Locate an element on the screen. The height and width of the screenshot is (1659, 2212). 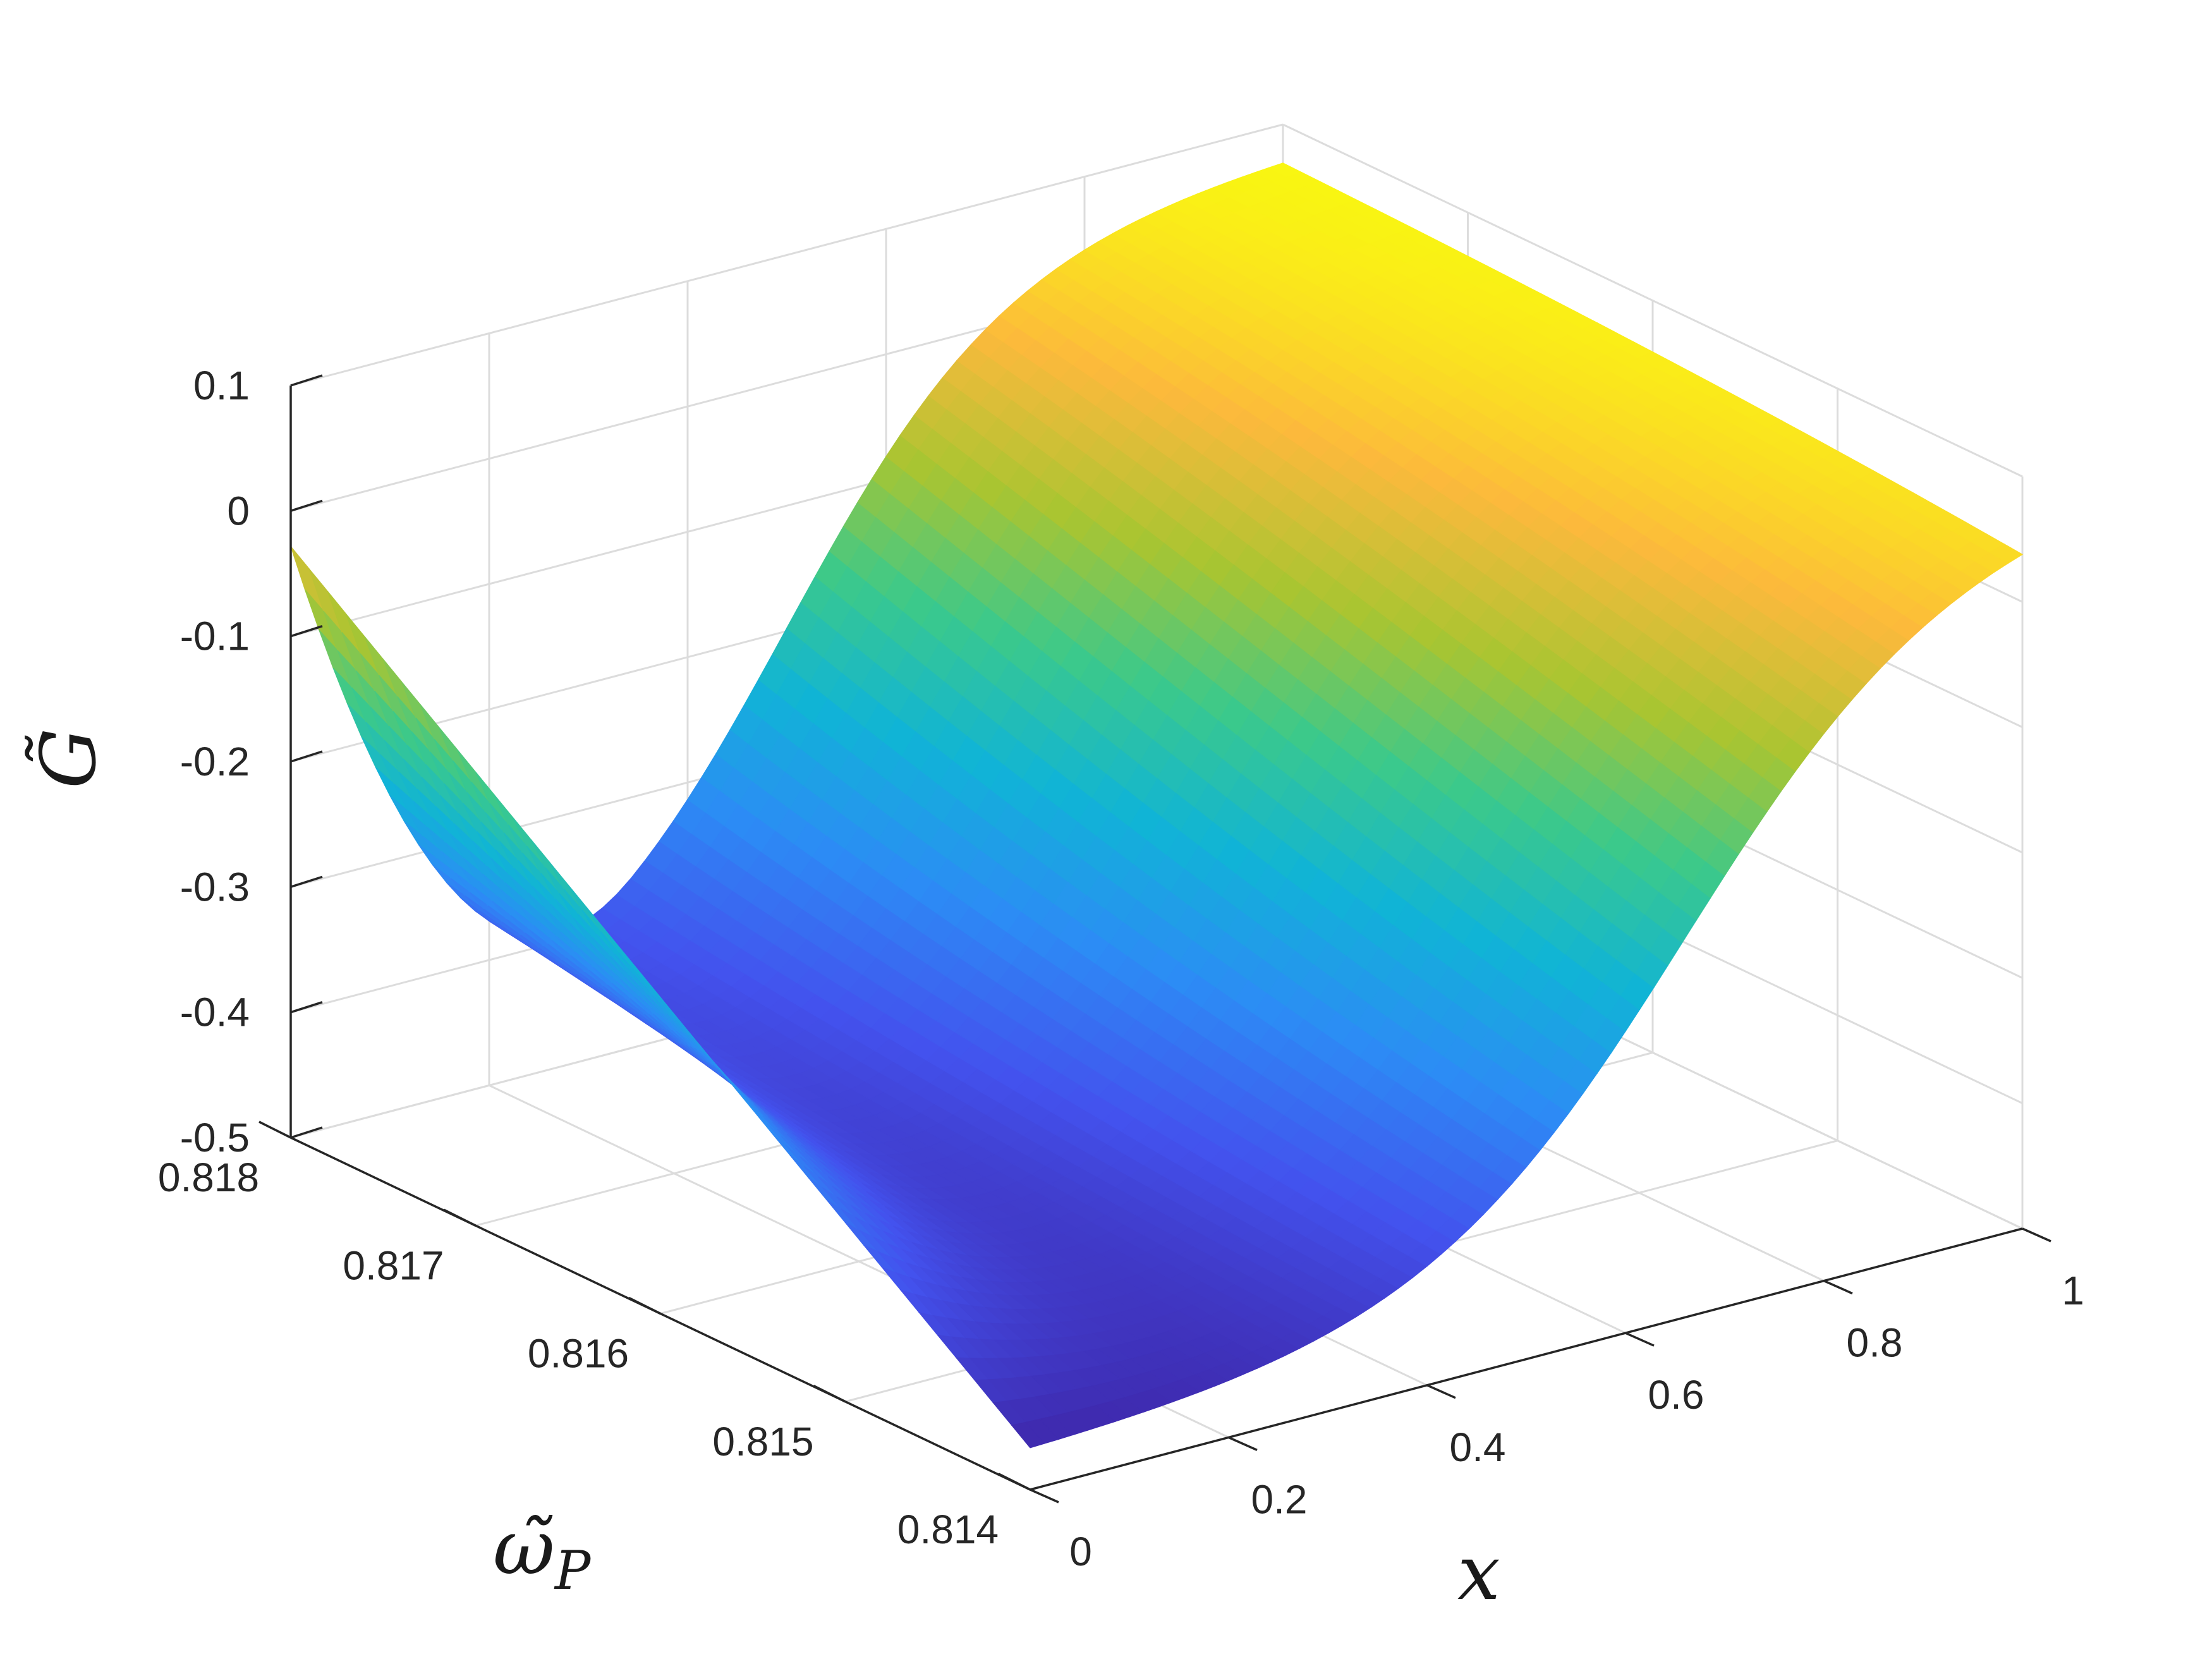
x-tick-label: 0 is located at coordinates (1080, 1552).